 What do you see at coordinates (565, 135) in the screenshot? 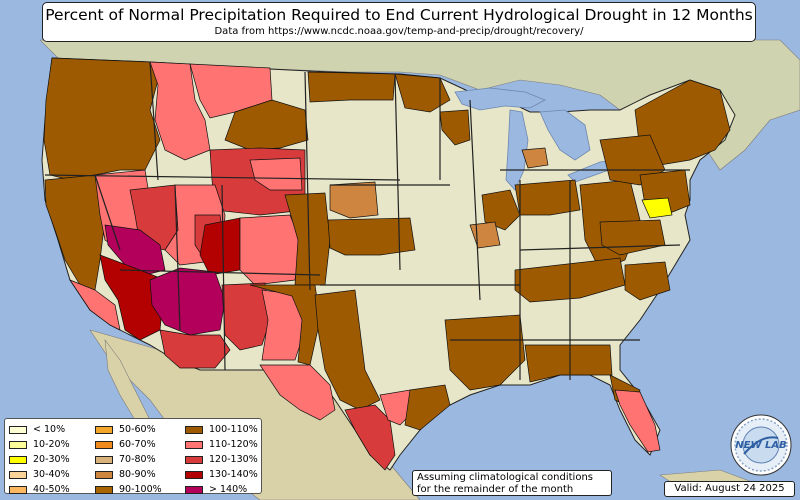
I see `lake-huron` at bounding box center [565, 135].